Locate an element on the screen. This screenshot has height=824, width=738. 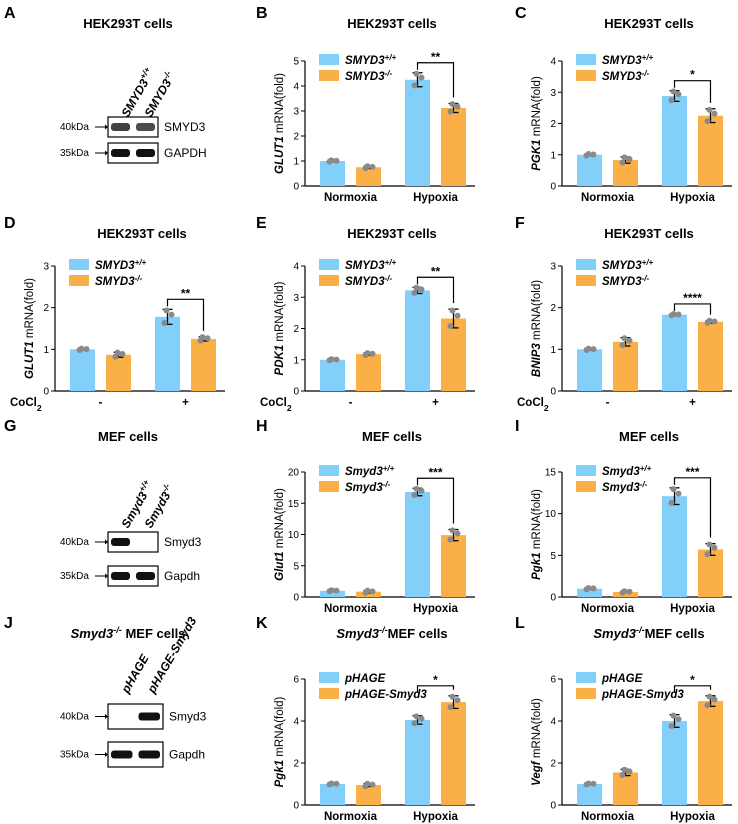
protein-band is located at coordinates (120, 576).